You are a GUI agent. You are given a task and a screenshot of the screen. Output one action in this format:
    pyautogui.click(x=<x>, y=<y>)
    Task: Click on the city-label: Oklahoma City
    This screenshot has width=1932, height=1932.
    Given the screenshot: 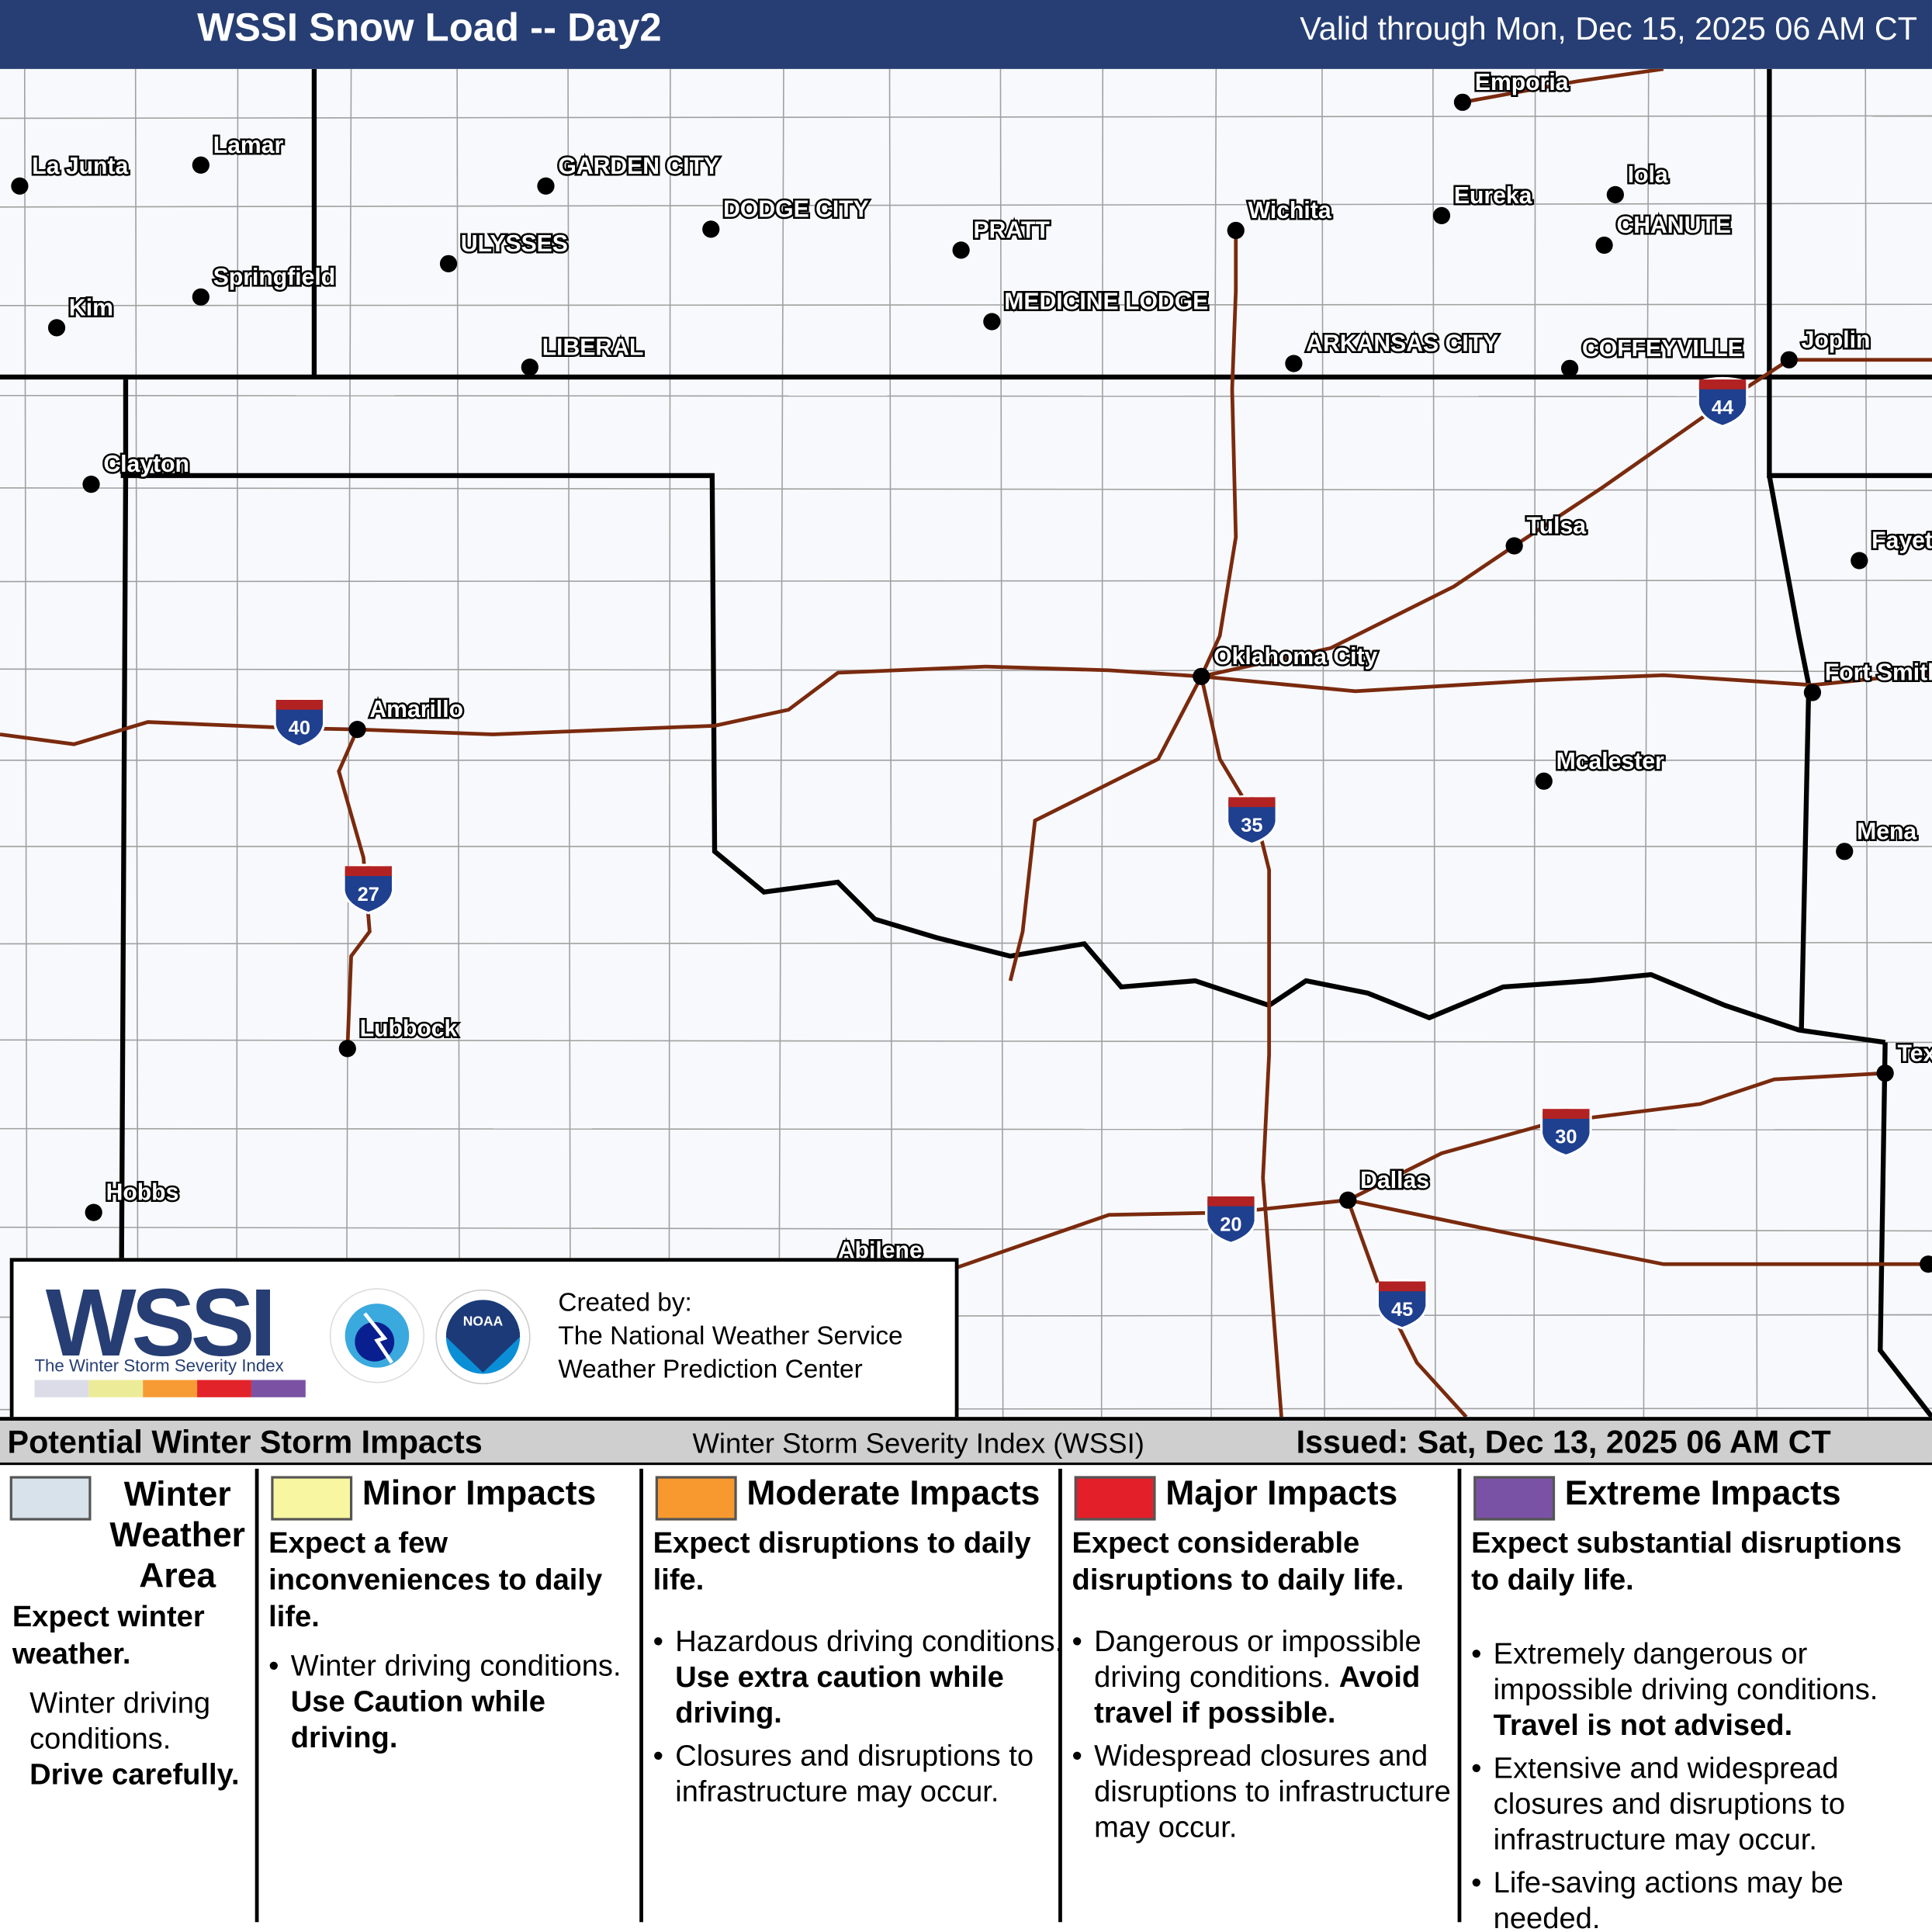 What is the action you would take?
    pyautogui.click(x=1295, y=657)
    